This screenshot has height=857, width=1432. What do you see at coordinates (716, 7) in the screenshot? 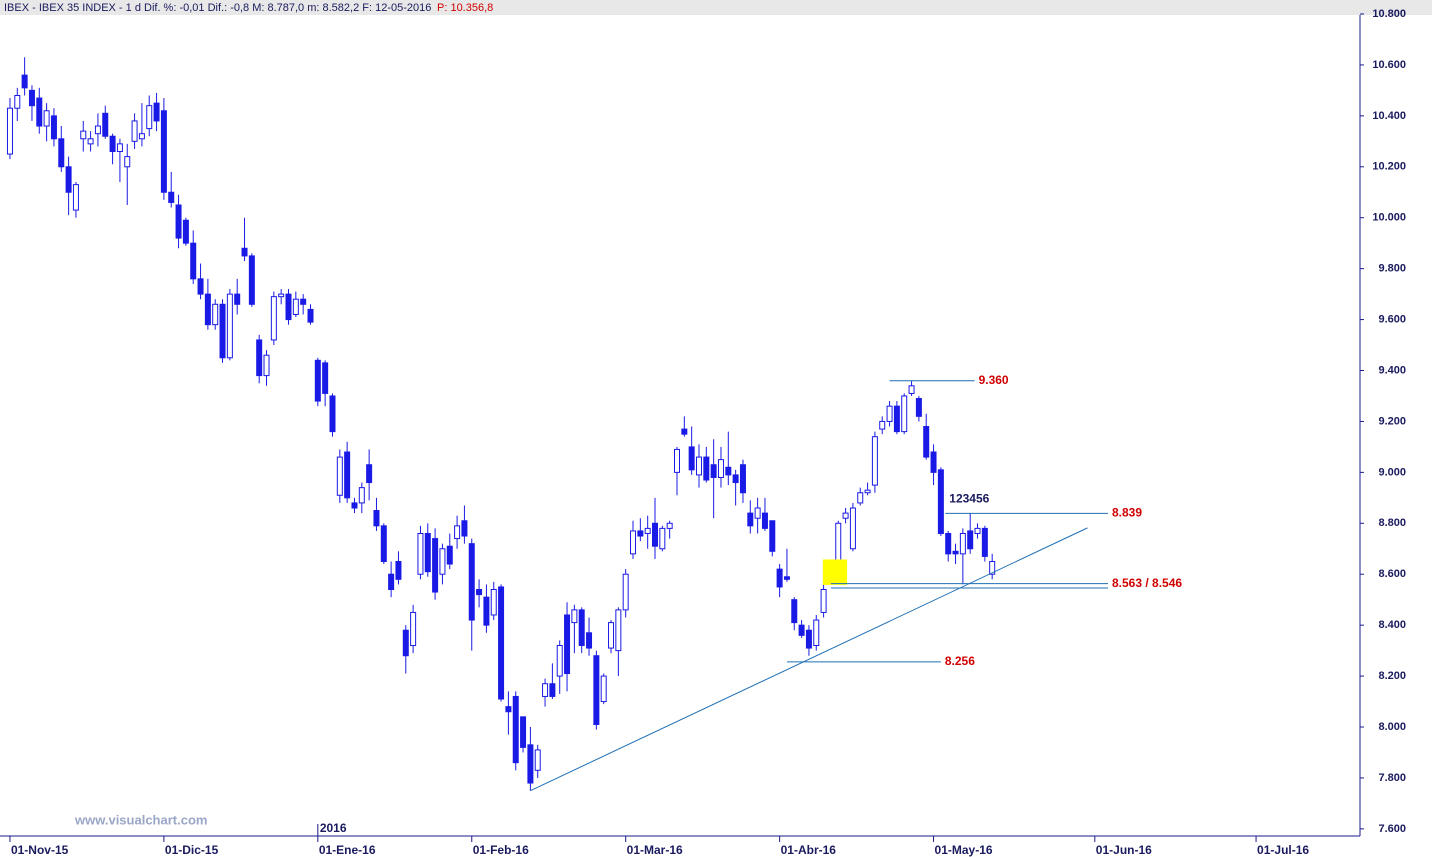
I see `header-bar` at bounding box center [716, 7].